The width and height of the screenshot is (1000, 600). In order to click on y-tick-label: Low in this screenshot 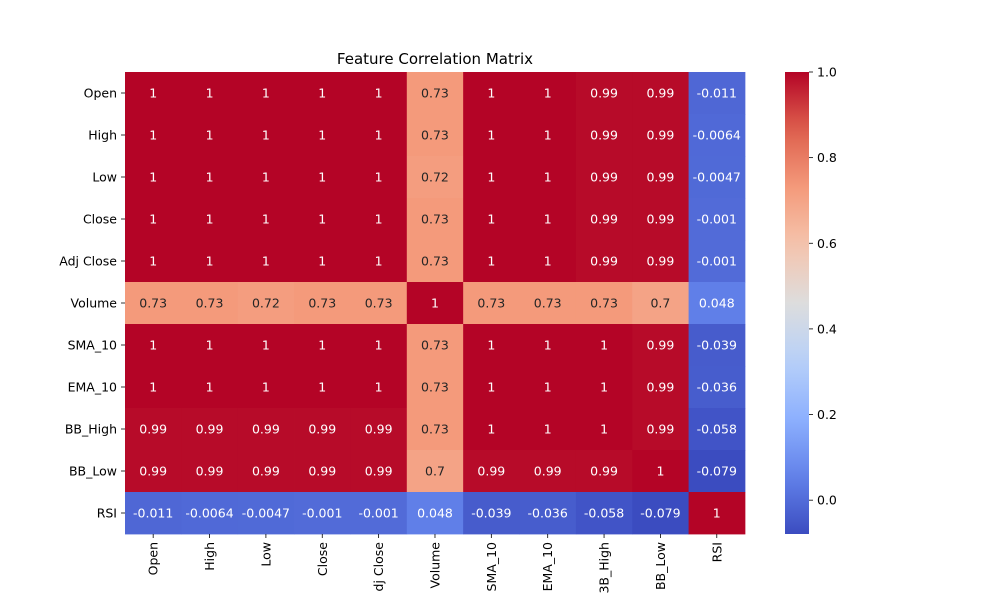, I will do `click(104, 177)`.